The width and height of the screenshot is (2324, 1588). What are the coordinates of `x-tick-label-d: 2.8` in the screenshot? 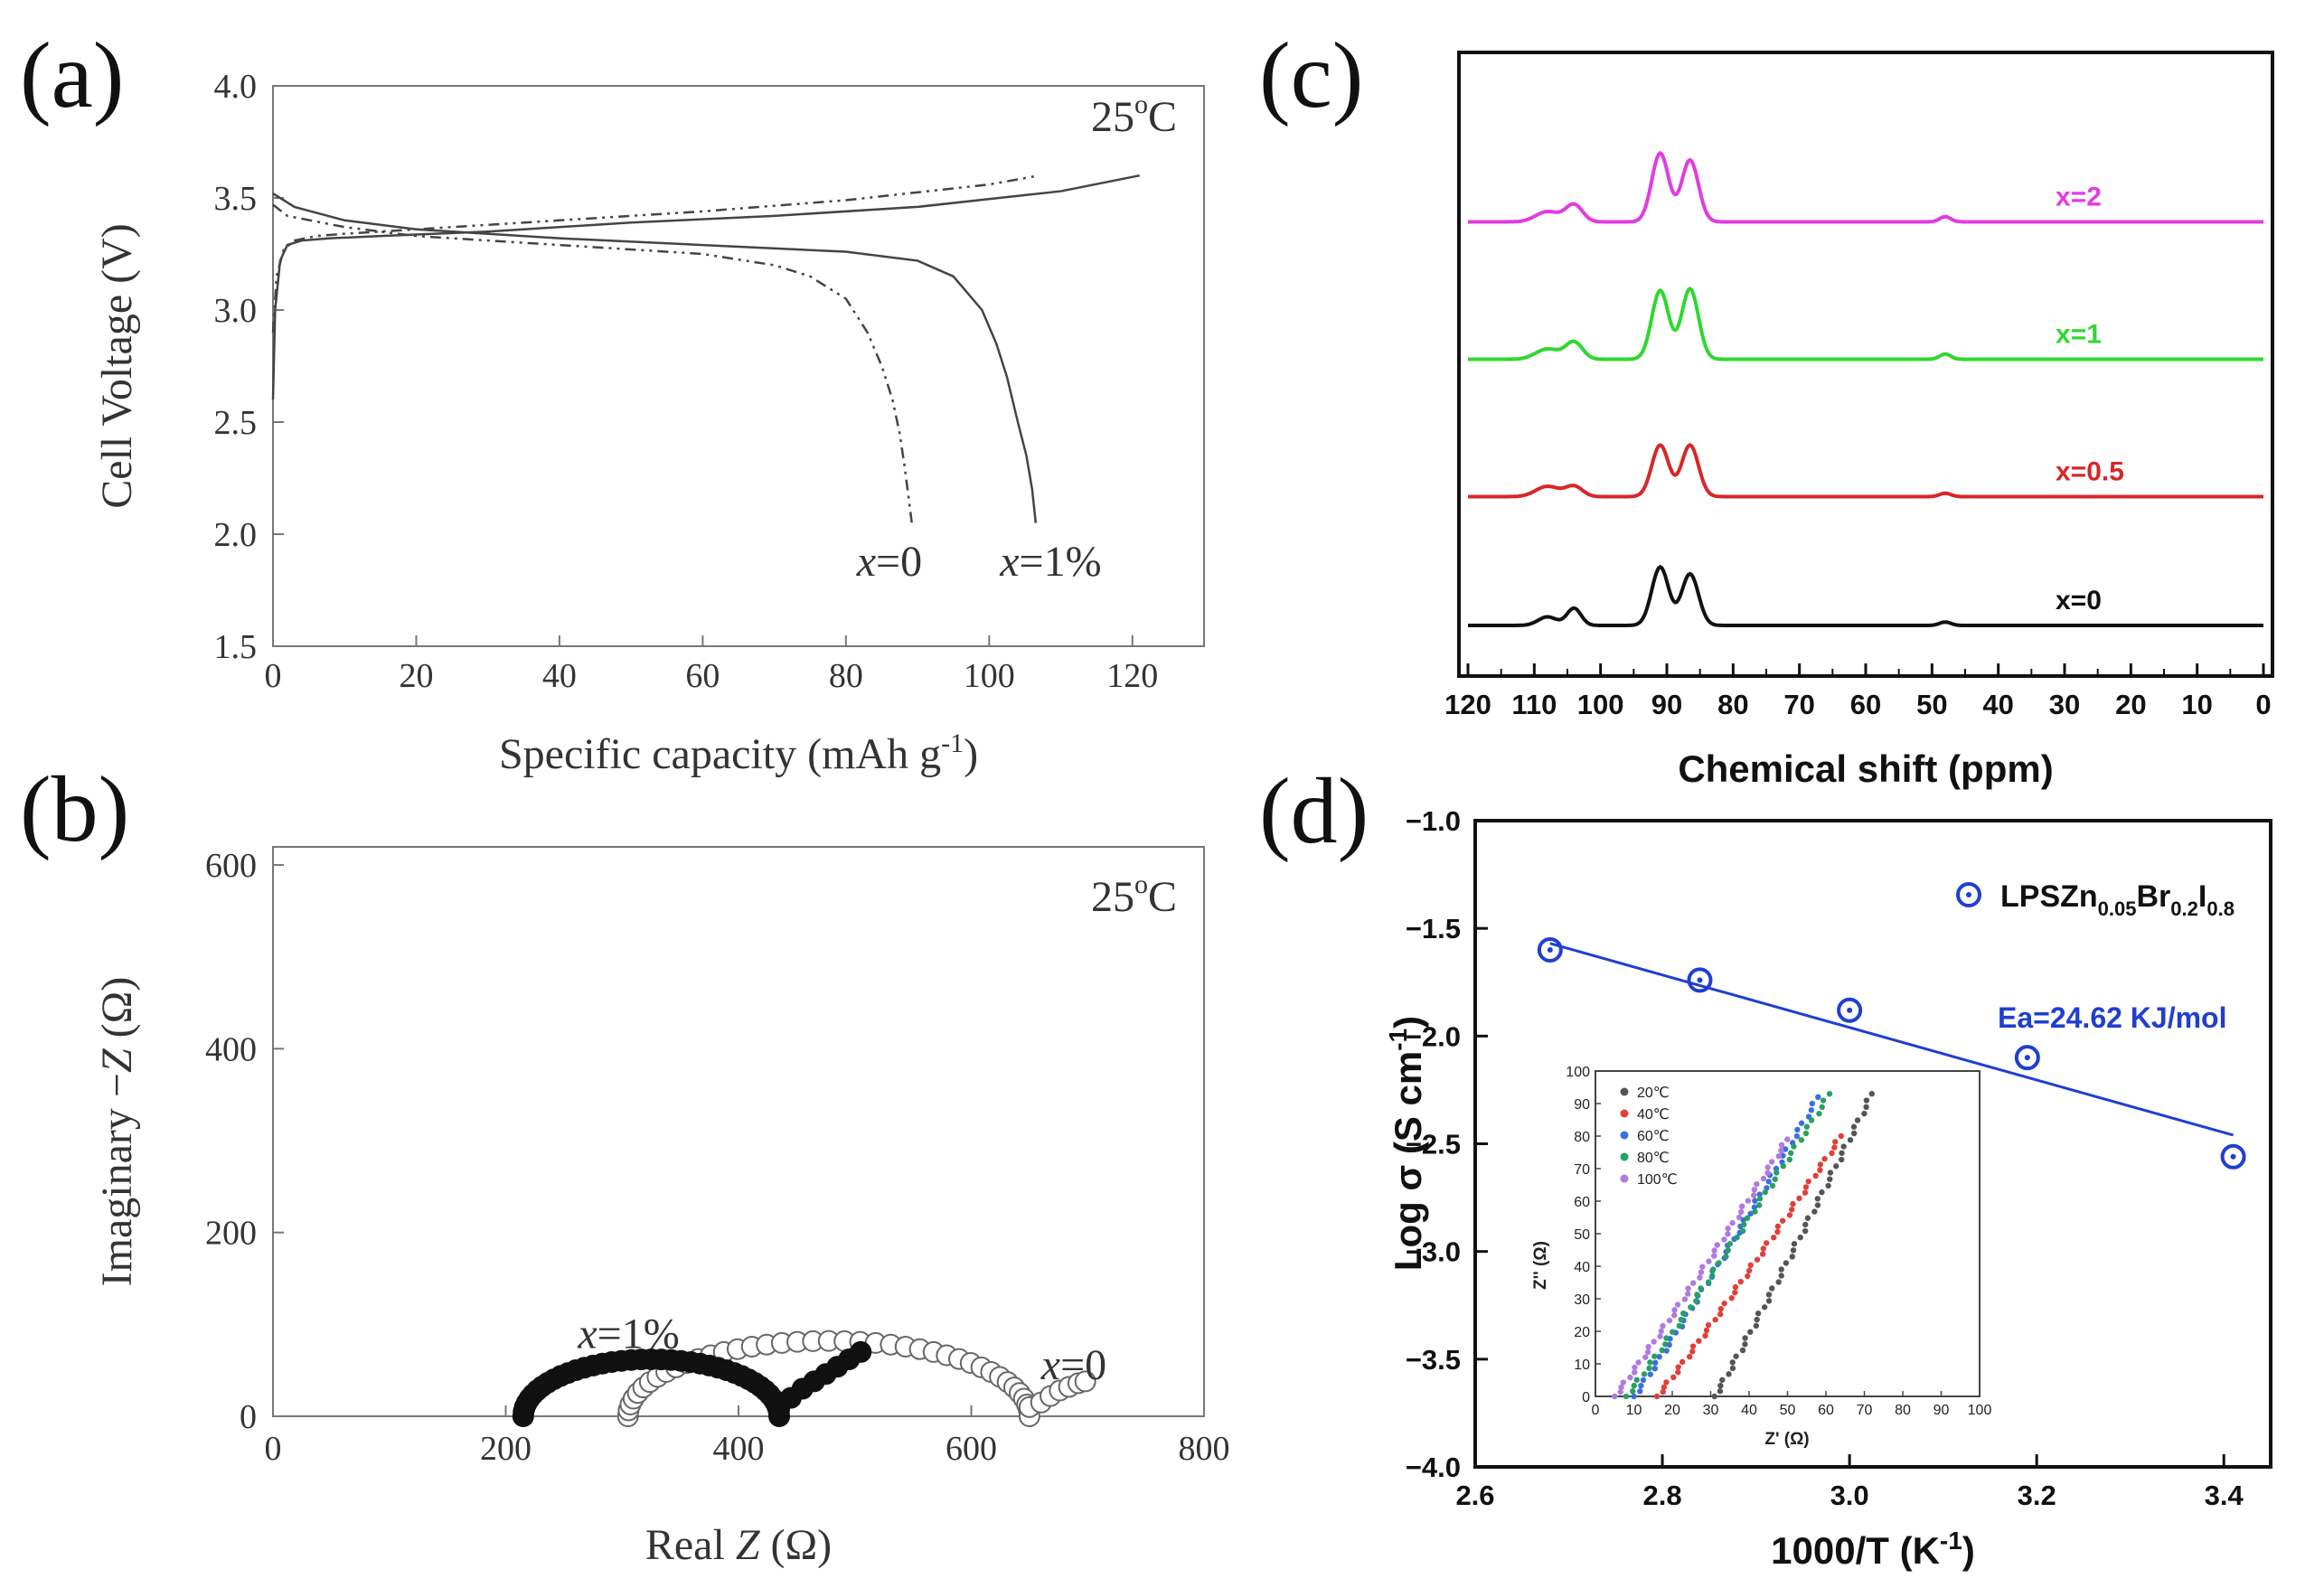 It's located at (1663, 1495).